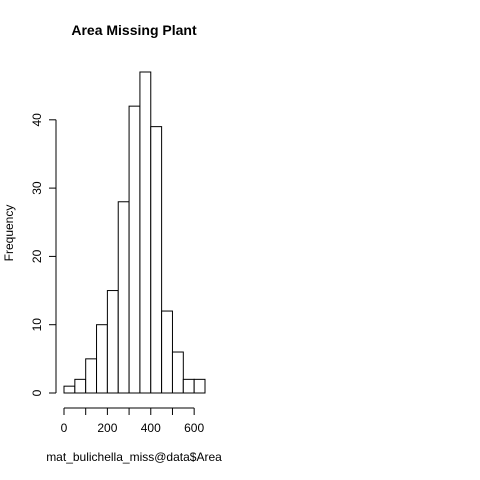  I want to click on x-axis-label: mat_bulichella_miss@data$Area, so click(134, 457).